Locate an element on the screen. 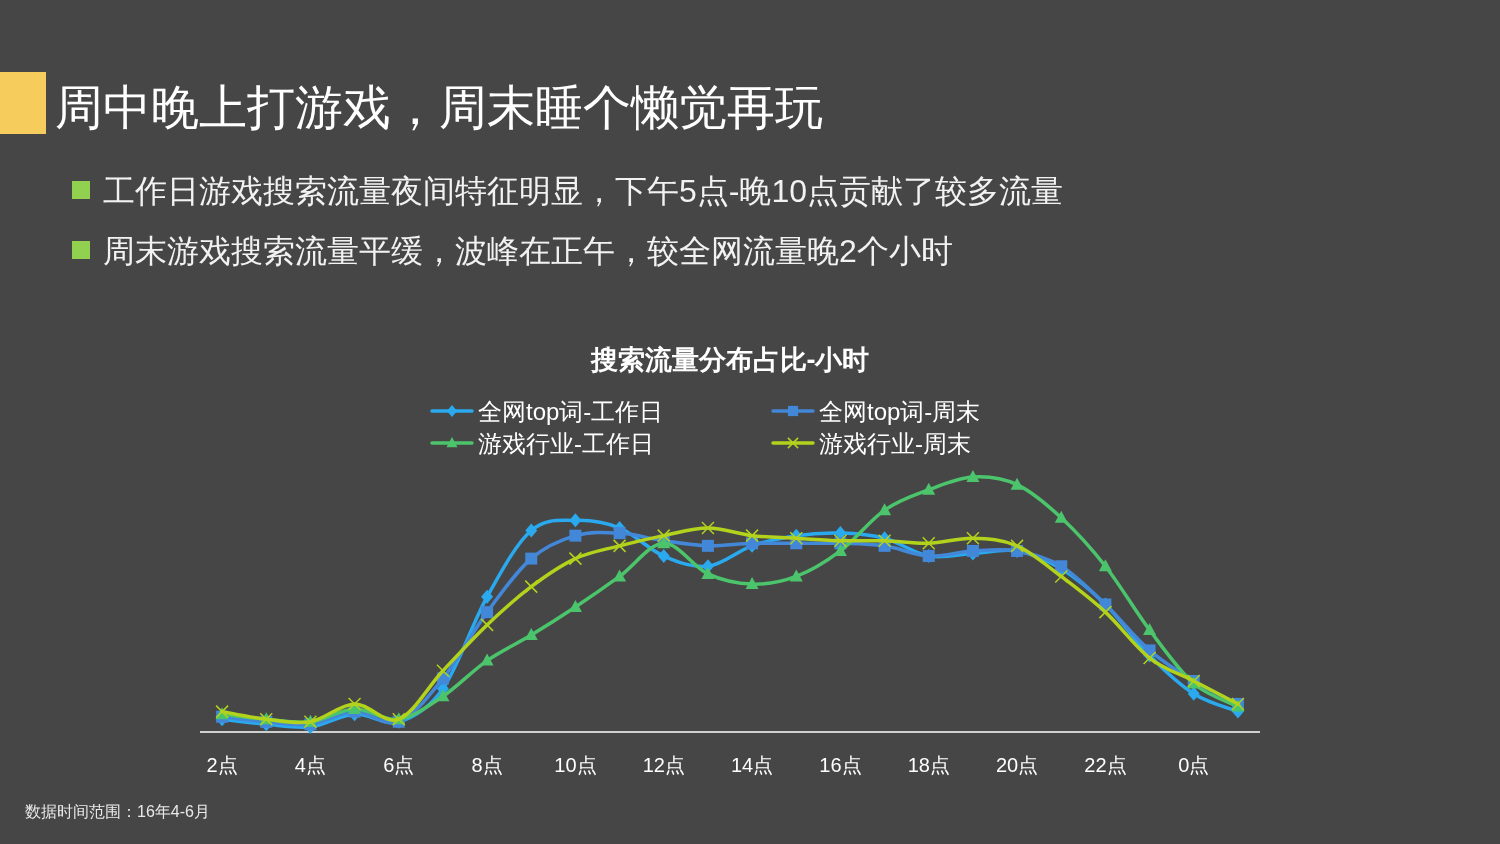 The height and width of the screenshot is (844, 1500). x-tick-label: 16点 is located at coordinates (840, 765).